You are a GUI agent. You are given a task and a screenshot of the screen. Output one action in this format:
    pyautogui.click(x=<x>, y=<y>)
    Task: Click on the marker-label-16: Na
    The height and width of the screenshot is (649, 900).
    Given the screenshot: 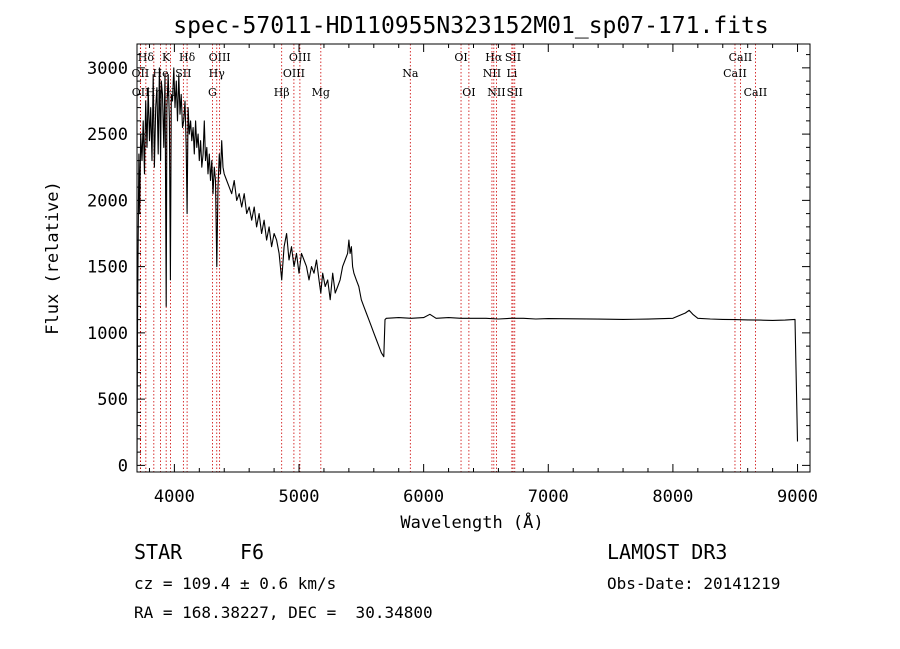 What is the action you would take?
    pyautogui.click(x=410, y=73)
    